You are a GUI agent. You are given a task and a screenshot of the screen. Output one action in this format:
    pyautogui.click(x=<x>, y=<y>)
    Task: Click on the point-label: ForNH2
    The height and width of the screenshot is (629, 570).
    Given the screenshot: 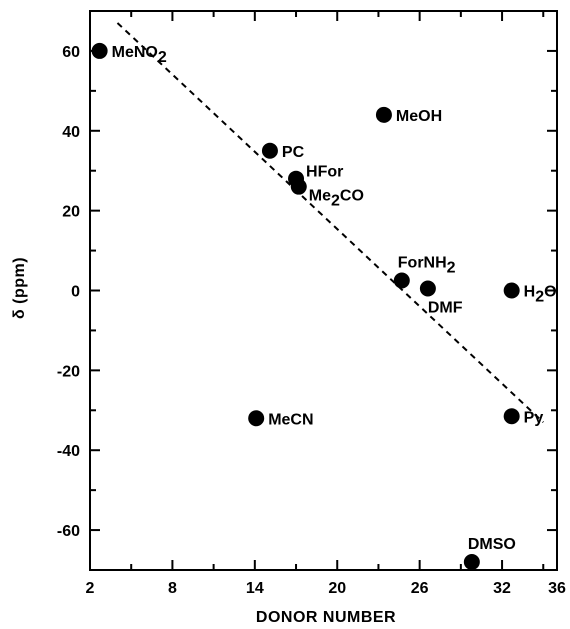 What is the action you would take?
    pyautogui.click(x=427, y=266)
    